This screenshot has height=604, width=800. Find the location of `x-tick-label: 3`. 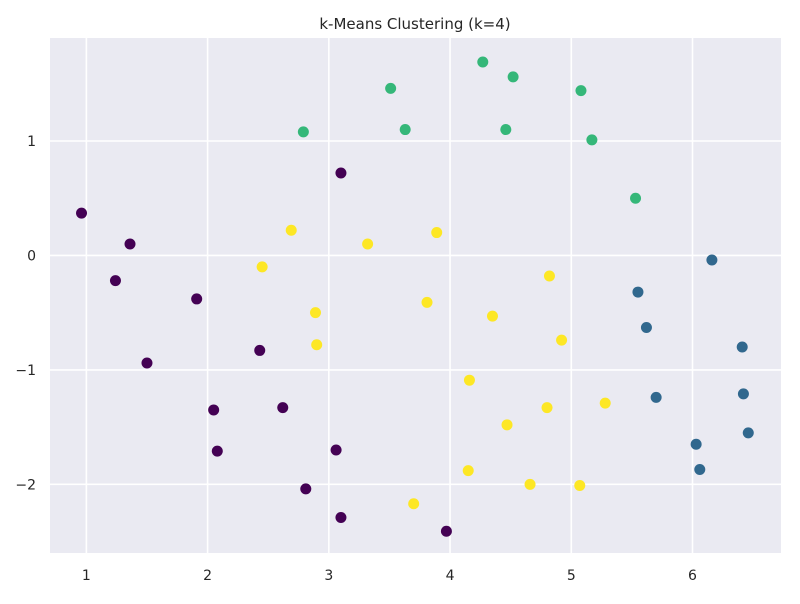

x-tick-label: 3 is located at coordinates (328, 576).